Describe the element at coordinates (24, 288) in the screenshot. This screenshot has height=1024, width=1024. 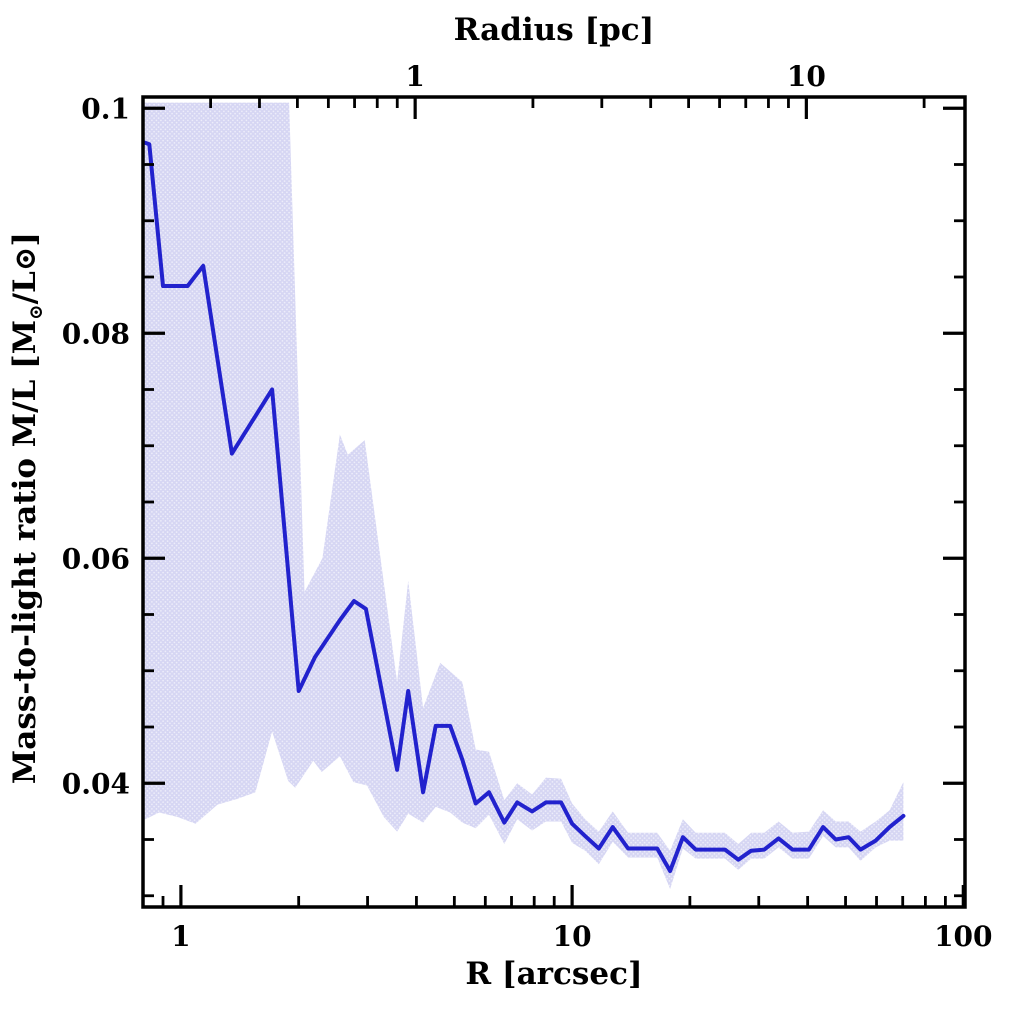
I see `y-axis-title-mid: /L` at that location.